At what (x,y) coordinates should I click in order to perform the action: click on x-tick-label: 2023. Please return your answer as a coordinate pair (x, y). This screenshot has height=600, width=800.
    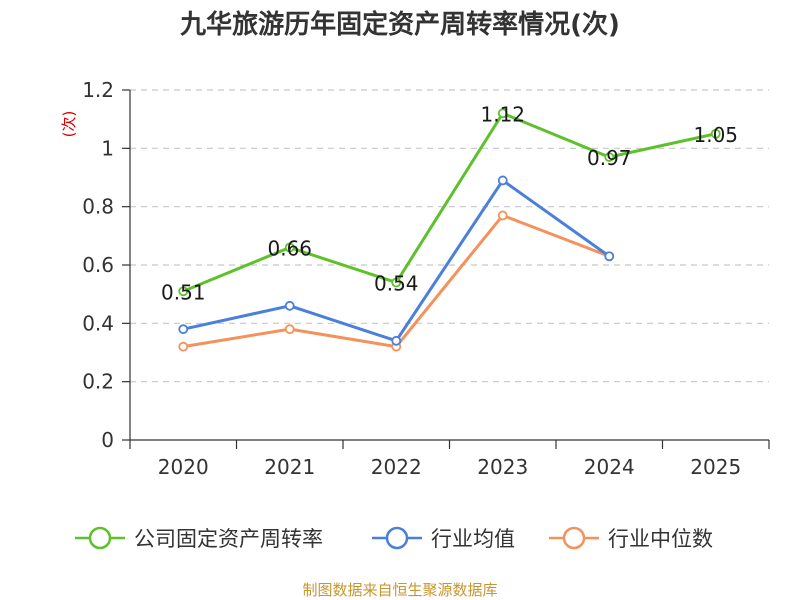
    Looking at the image, I should click on (502, 467).